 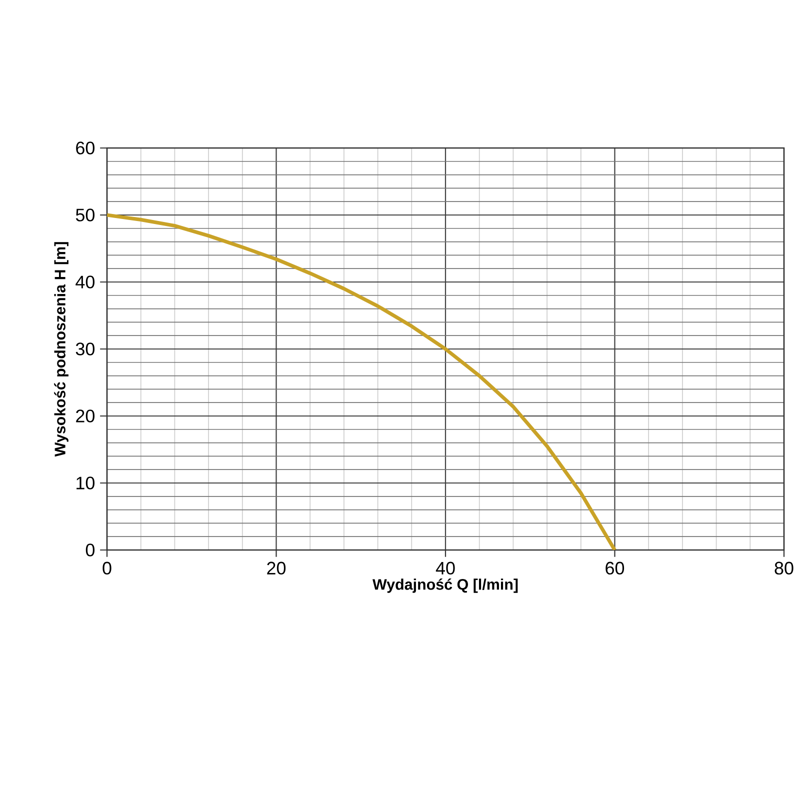 What do you see at coordinates (784, 568) in the screenshot?
I see `x-tick-label: 80` at bounding box center [784, 568].